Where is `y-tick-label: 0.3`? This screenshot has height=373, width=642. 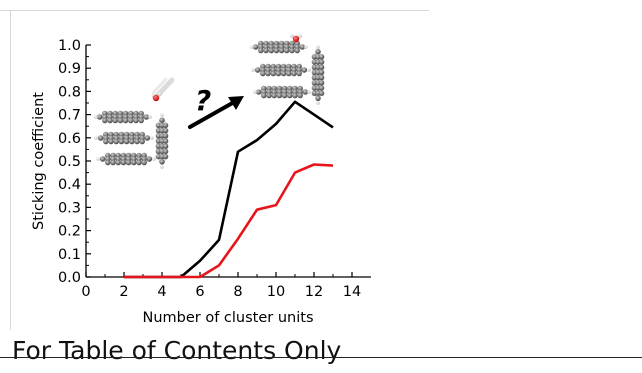 y-tick-label: 0.3 is located at coordinates (69, 208).